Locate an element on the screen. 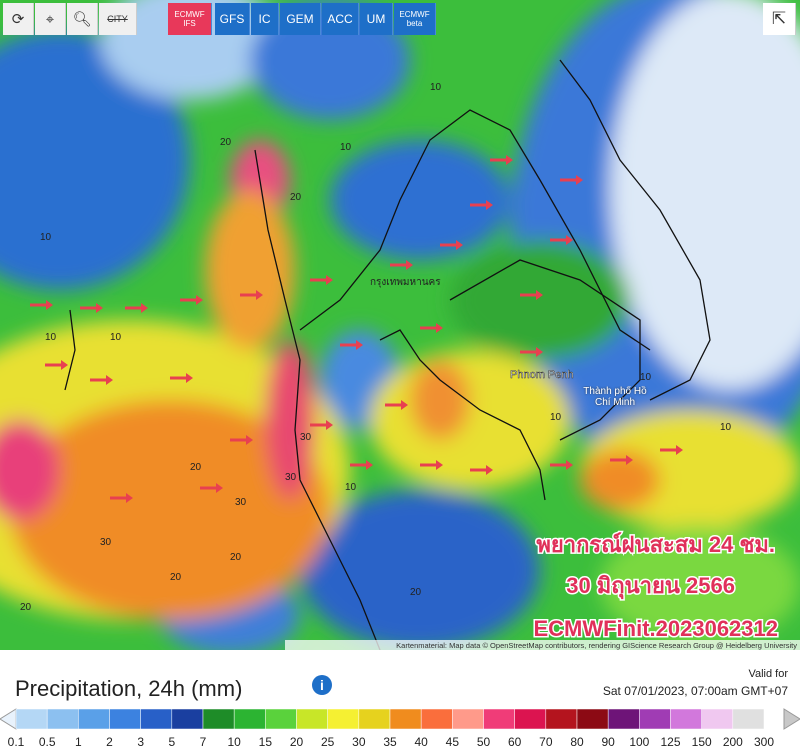 Image resolution: width=800 pixels, height=752 pixels. model-button: ACC is located at coordinates (340, 19).